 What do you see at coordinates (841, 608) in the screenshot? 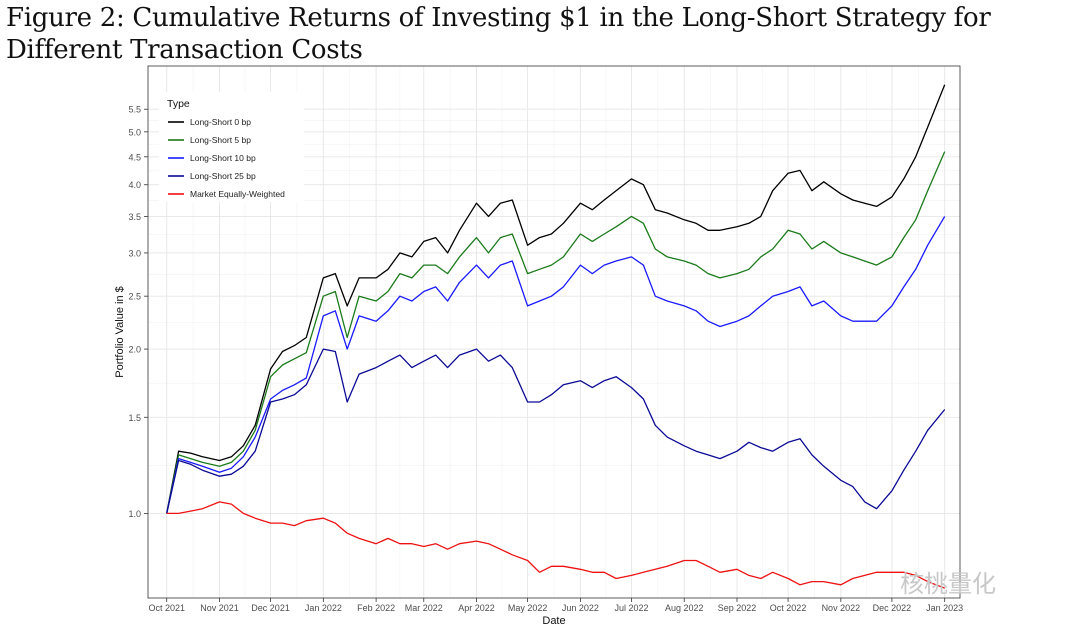
I see `x-tick-label: Nov 2022` at bounding box center [841, 608].